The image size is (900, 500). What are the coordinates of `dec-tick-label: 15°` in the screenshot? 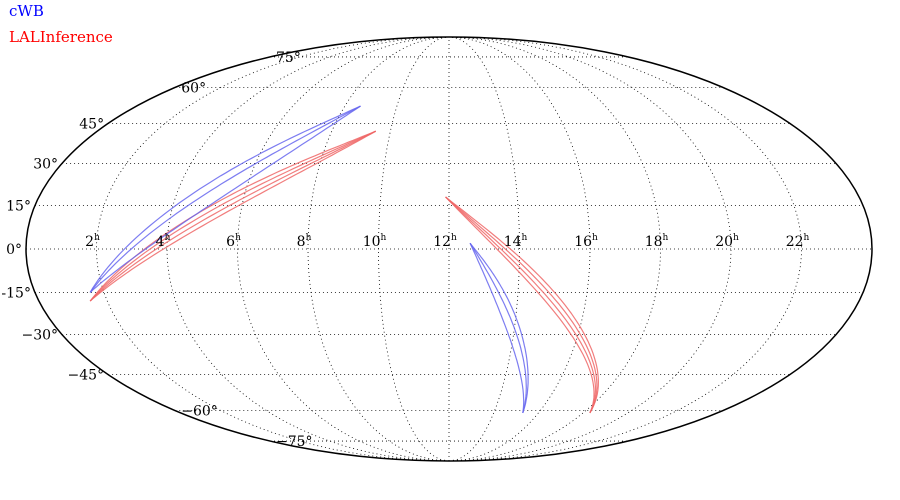 It's located at (18, 207).